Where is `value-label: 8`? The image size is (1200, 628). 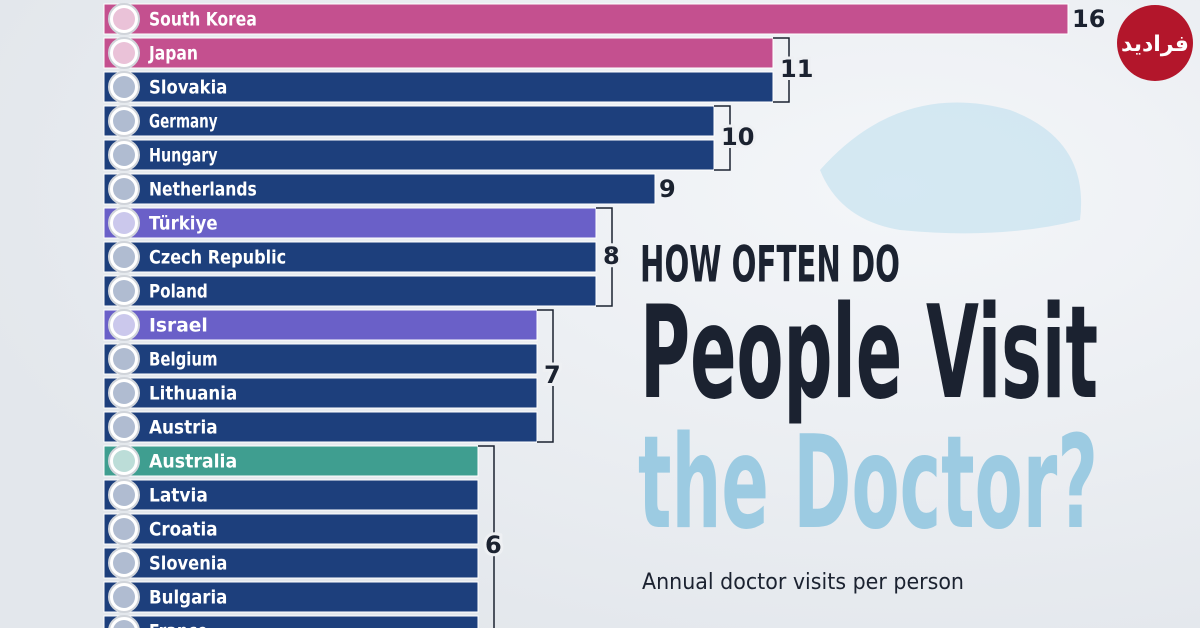
value-label: 8 is located at coordinates (611, 256).